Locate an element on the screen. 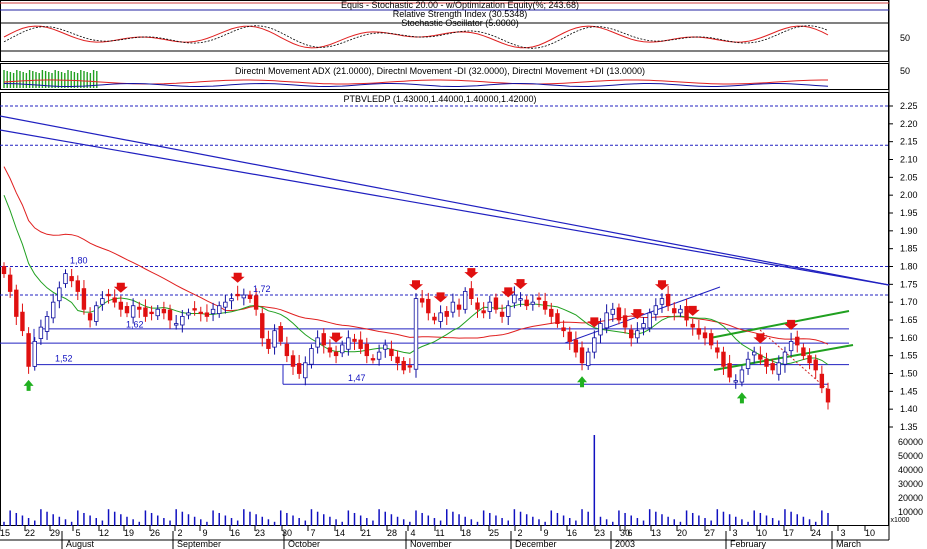 The image size is (927, 549). level-label: 1,72 is located at coordinates (262, 289).